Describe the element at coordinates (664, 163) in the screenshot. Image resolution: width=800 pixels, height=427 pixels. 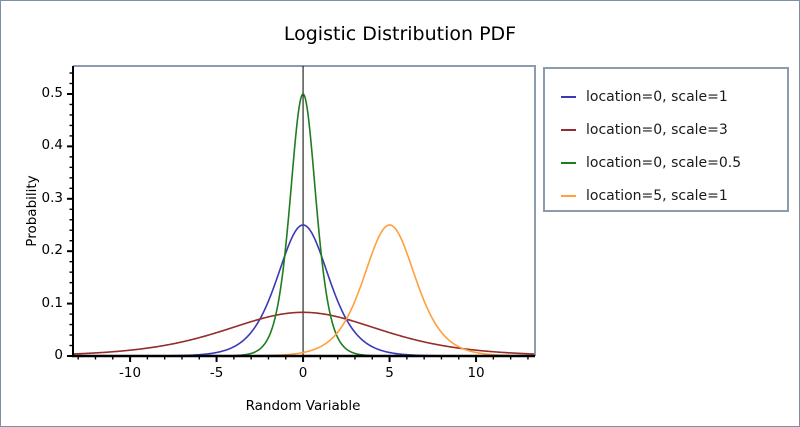
I see `legend-label: location=0, scale=0.5` at that location.